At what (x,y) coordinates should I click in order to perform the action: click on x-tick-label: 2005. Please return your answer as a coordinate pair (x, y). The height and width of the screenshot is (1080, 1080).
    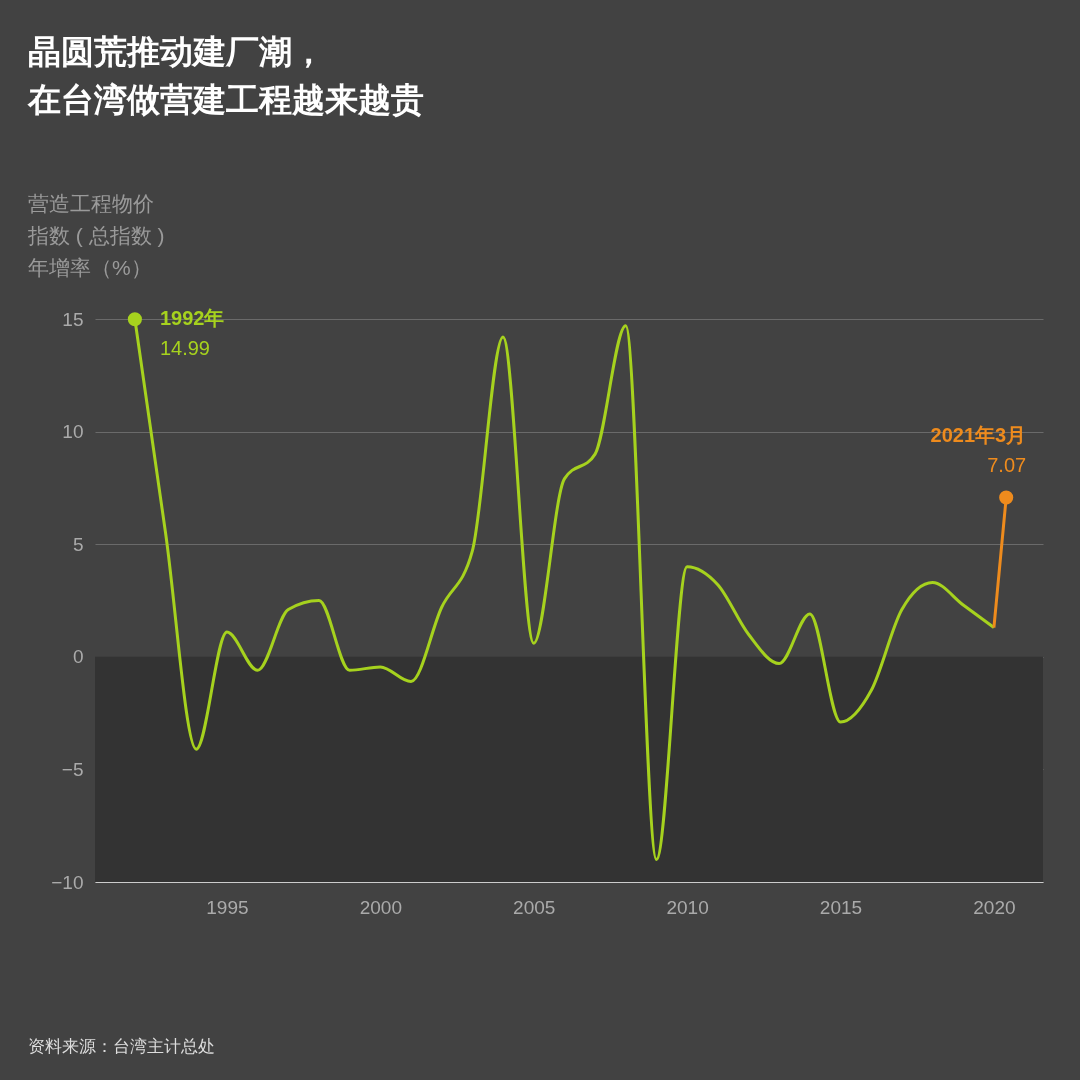
    Looking at the image, I should click on (534, 907).